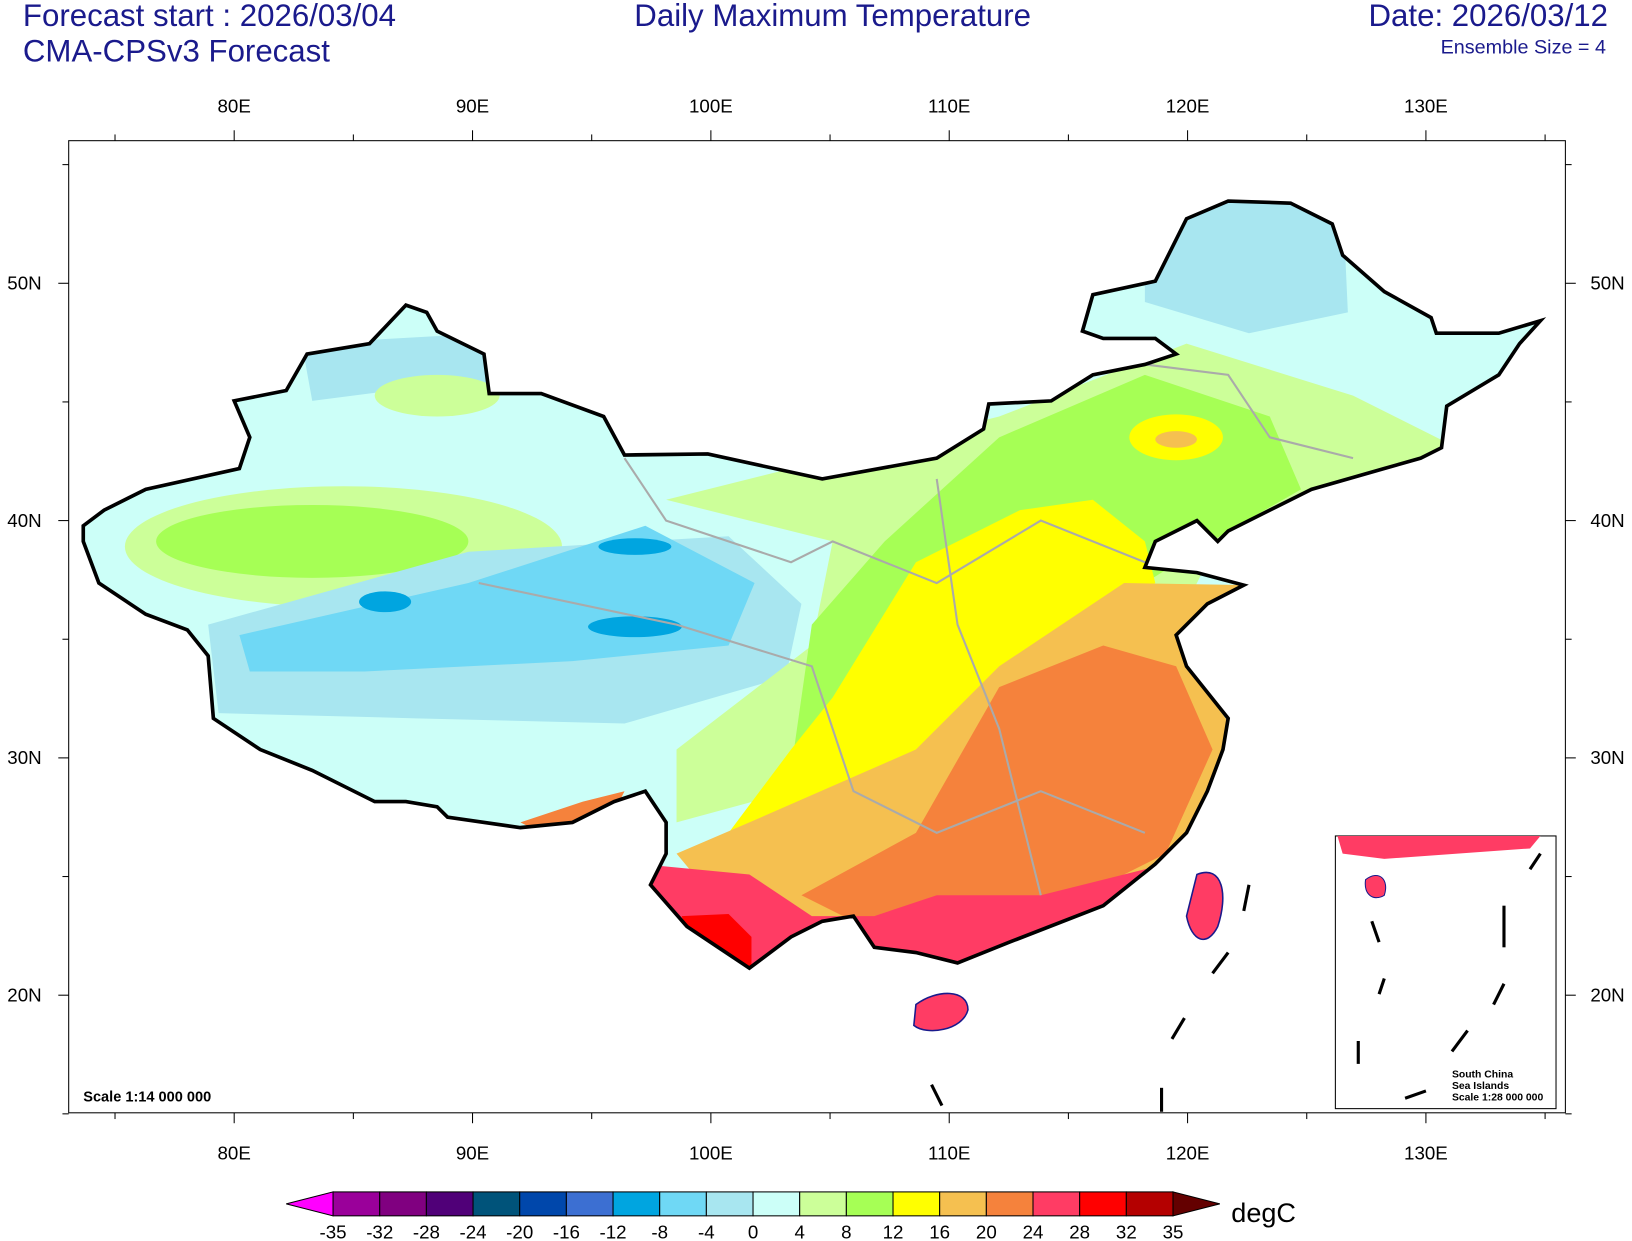 This screenshot has width=1632, height=1241. Describe the element at coordinates (939, 1231) in the screenshot. I see `colorbar-label: 16` at that location.